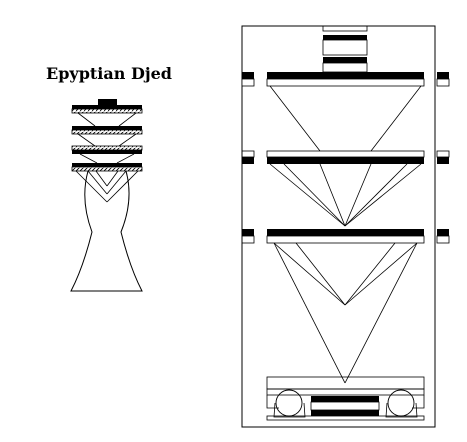 The width and height of the screenshot is (467, 442). Describe the element at coordinates (401, 403) in the screenshot. I see `roller-right` at that location.